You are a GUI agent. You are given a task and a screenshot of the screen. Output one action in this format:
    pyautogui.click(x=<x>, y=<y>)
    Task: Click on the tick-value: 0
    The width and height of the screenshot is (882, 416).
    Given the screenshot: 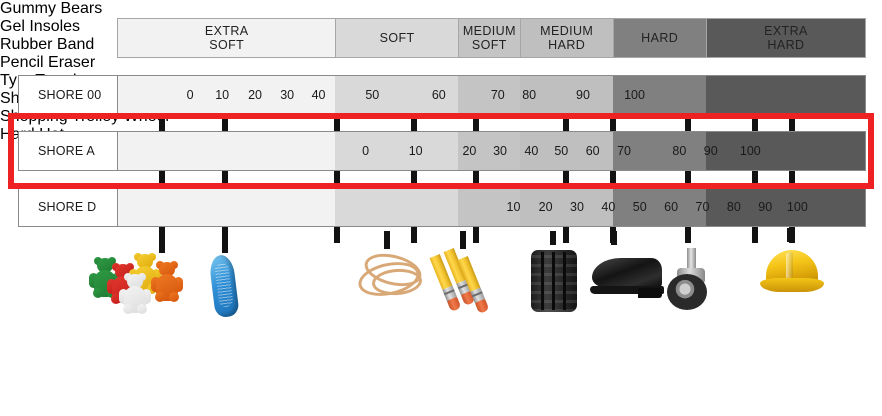 What is the action you would take?
    pyautogui.click(x=366, y=151)
    